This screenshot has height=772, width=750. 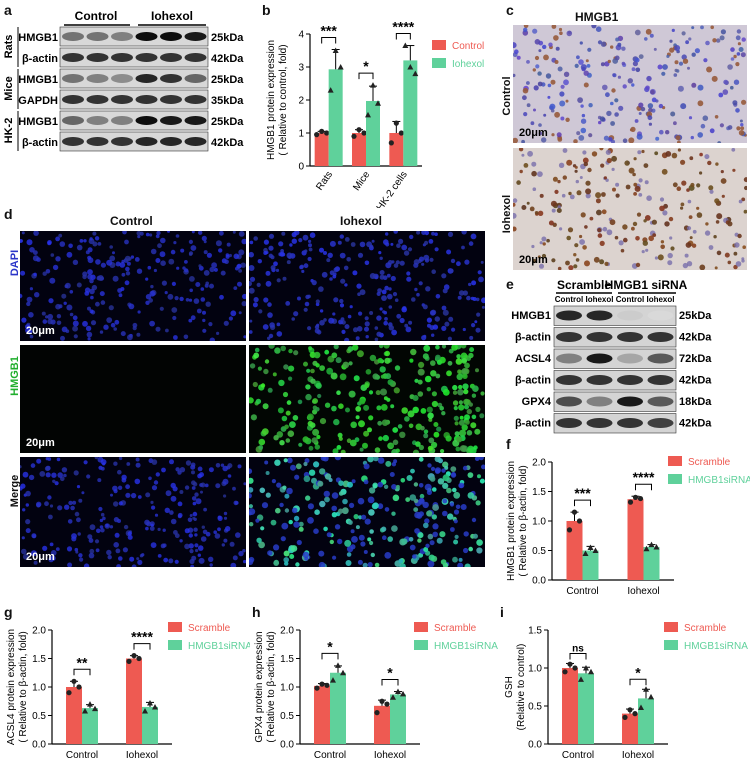 What do you see at coordinates (227, 143) in the screenshot?
I see `size-label: 42kDa` at bounding box center [227, 143].